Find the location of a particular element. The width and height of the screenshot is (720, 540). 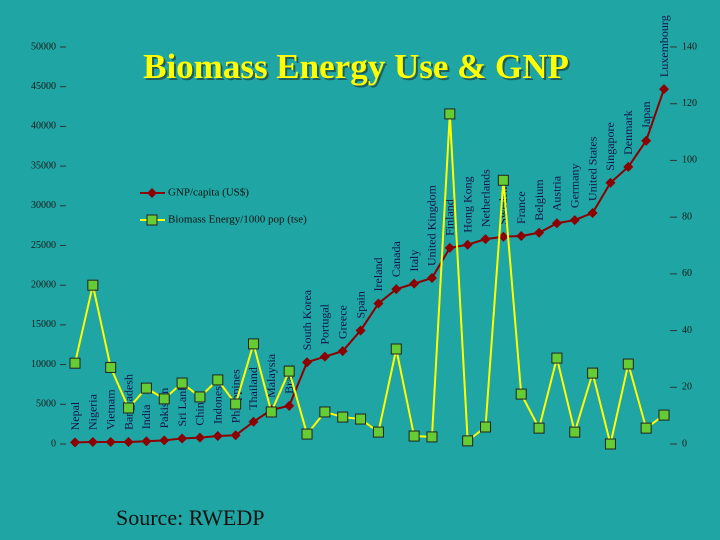

source-note: Source: RWEDP is located at coordinates (190, 517).